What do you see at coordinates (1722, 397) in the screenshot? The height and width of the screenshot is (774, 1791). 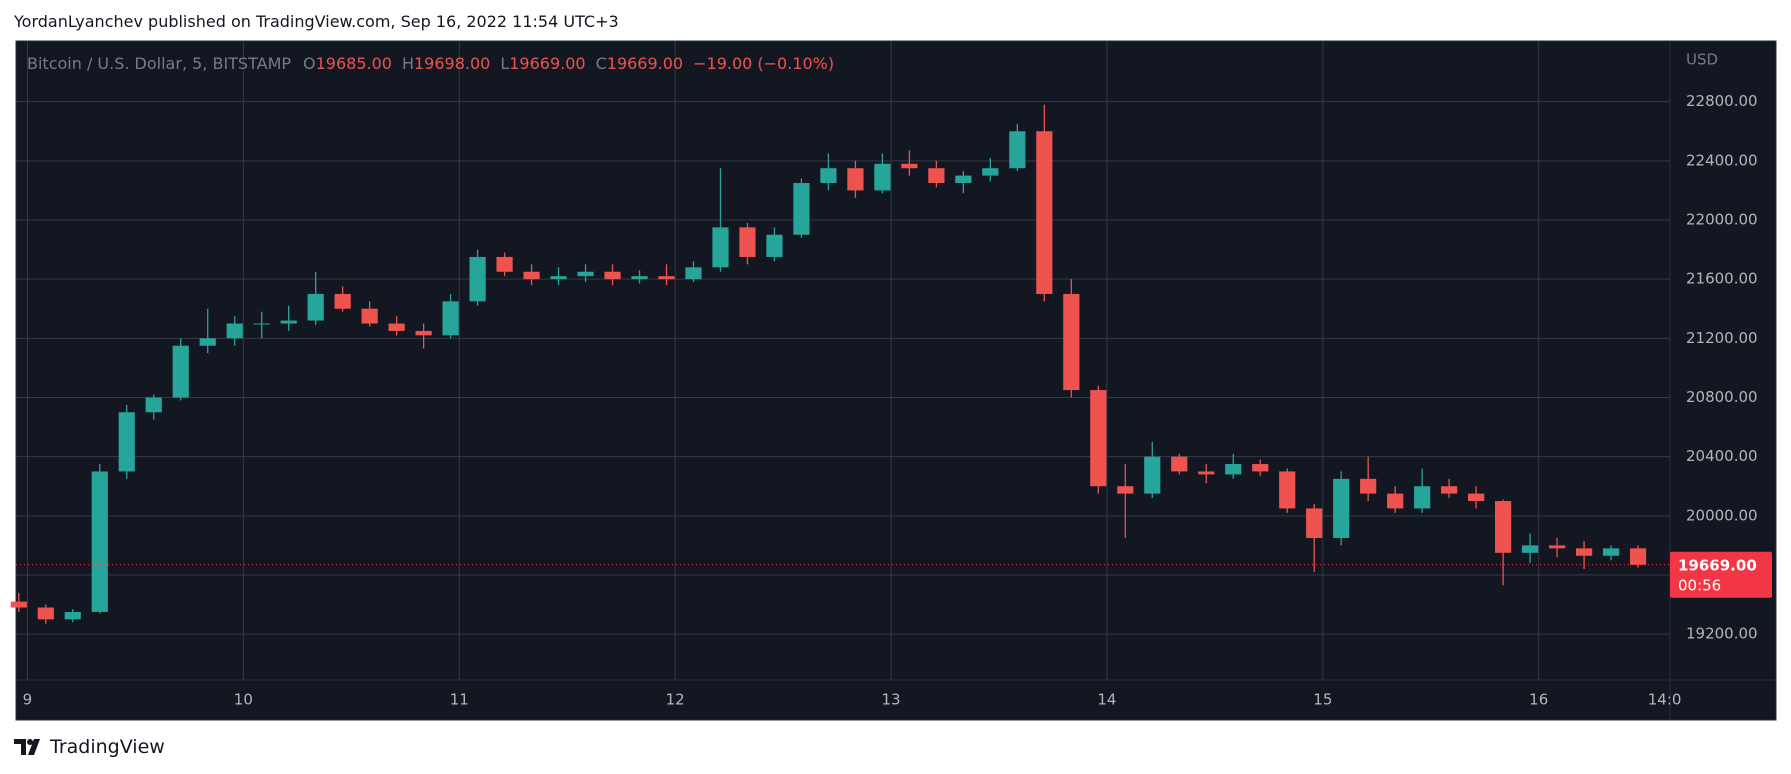 I see `y-tick-label: 20800.00` at bounding box center [1722, 397].